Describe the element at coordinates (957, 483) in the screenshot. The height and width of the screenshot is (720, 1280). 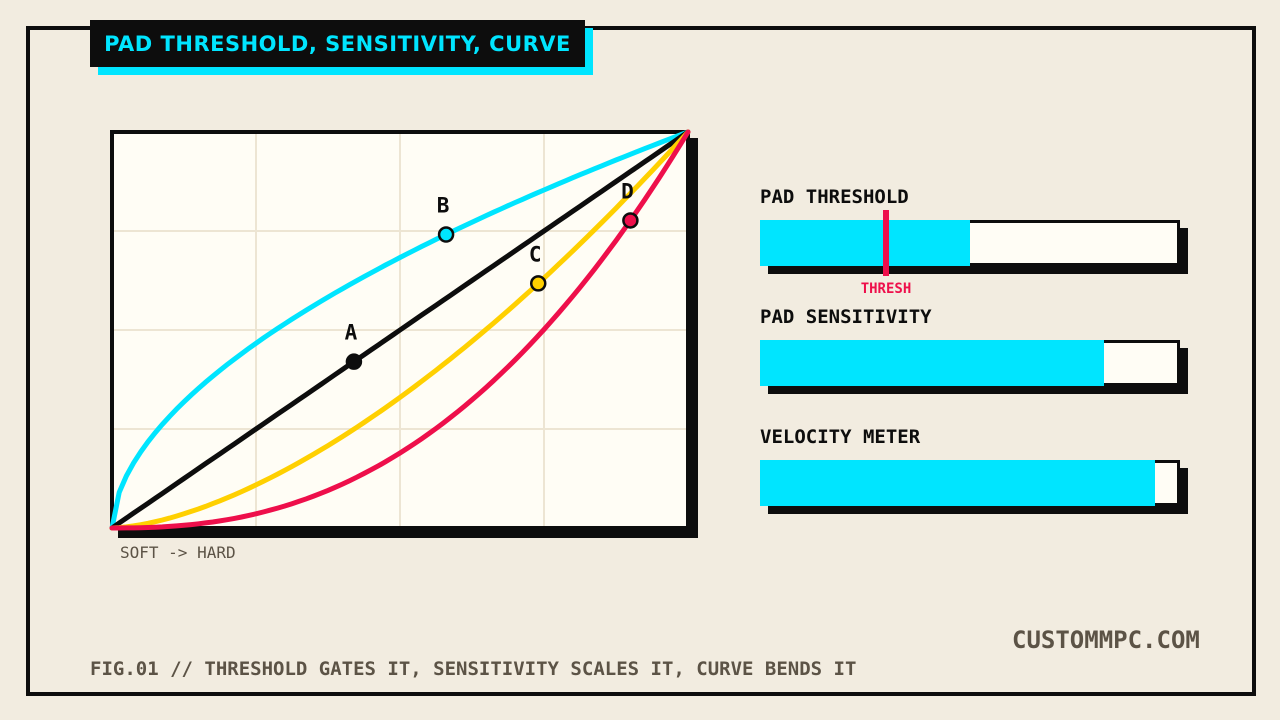
I see `velocity-meter-fill` at that location.